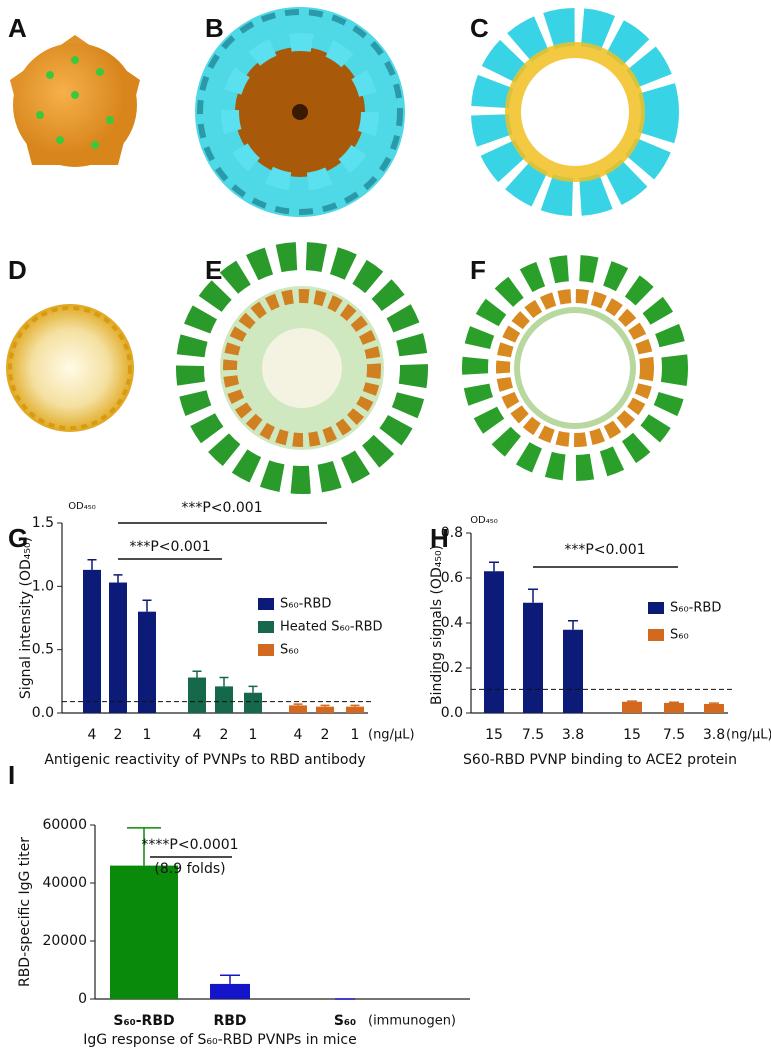 Image resolution: width=771 pixels, height=1050 pixels. What do you see at coordinates (64, 941) in the screenshot?
I see `y-tick-label: 20000` at bounding box center [64, 941].